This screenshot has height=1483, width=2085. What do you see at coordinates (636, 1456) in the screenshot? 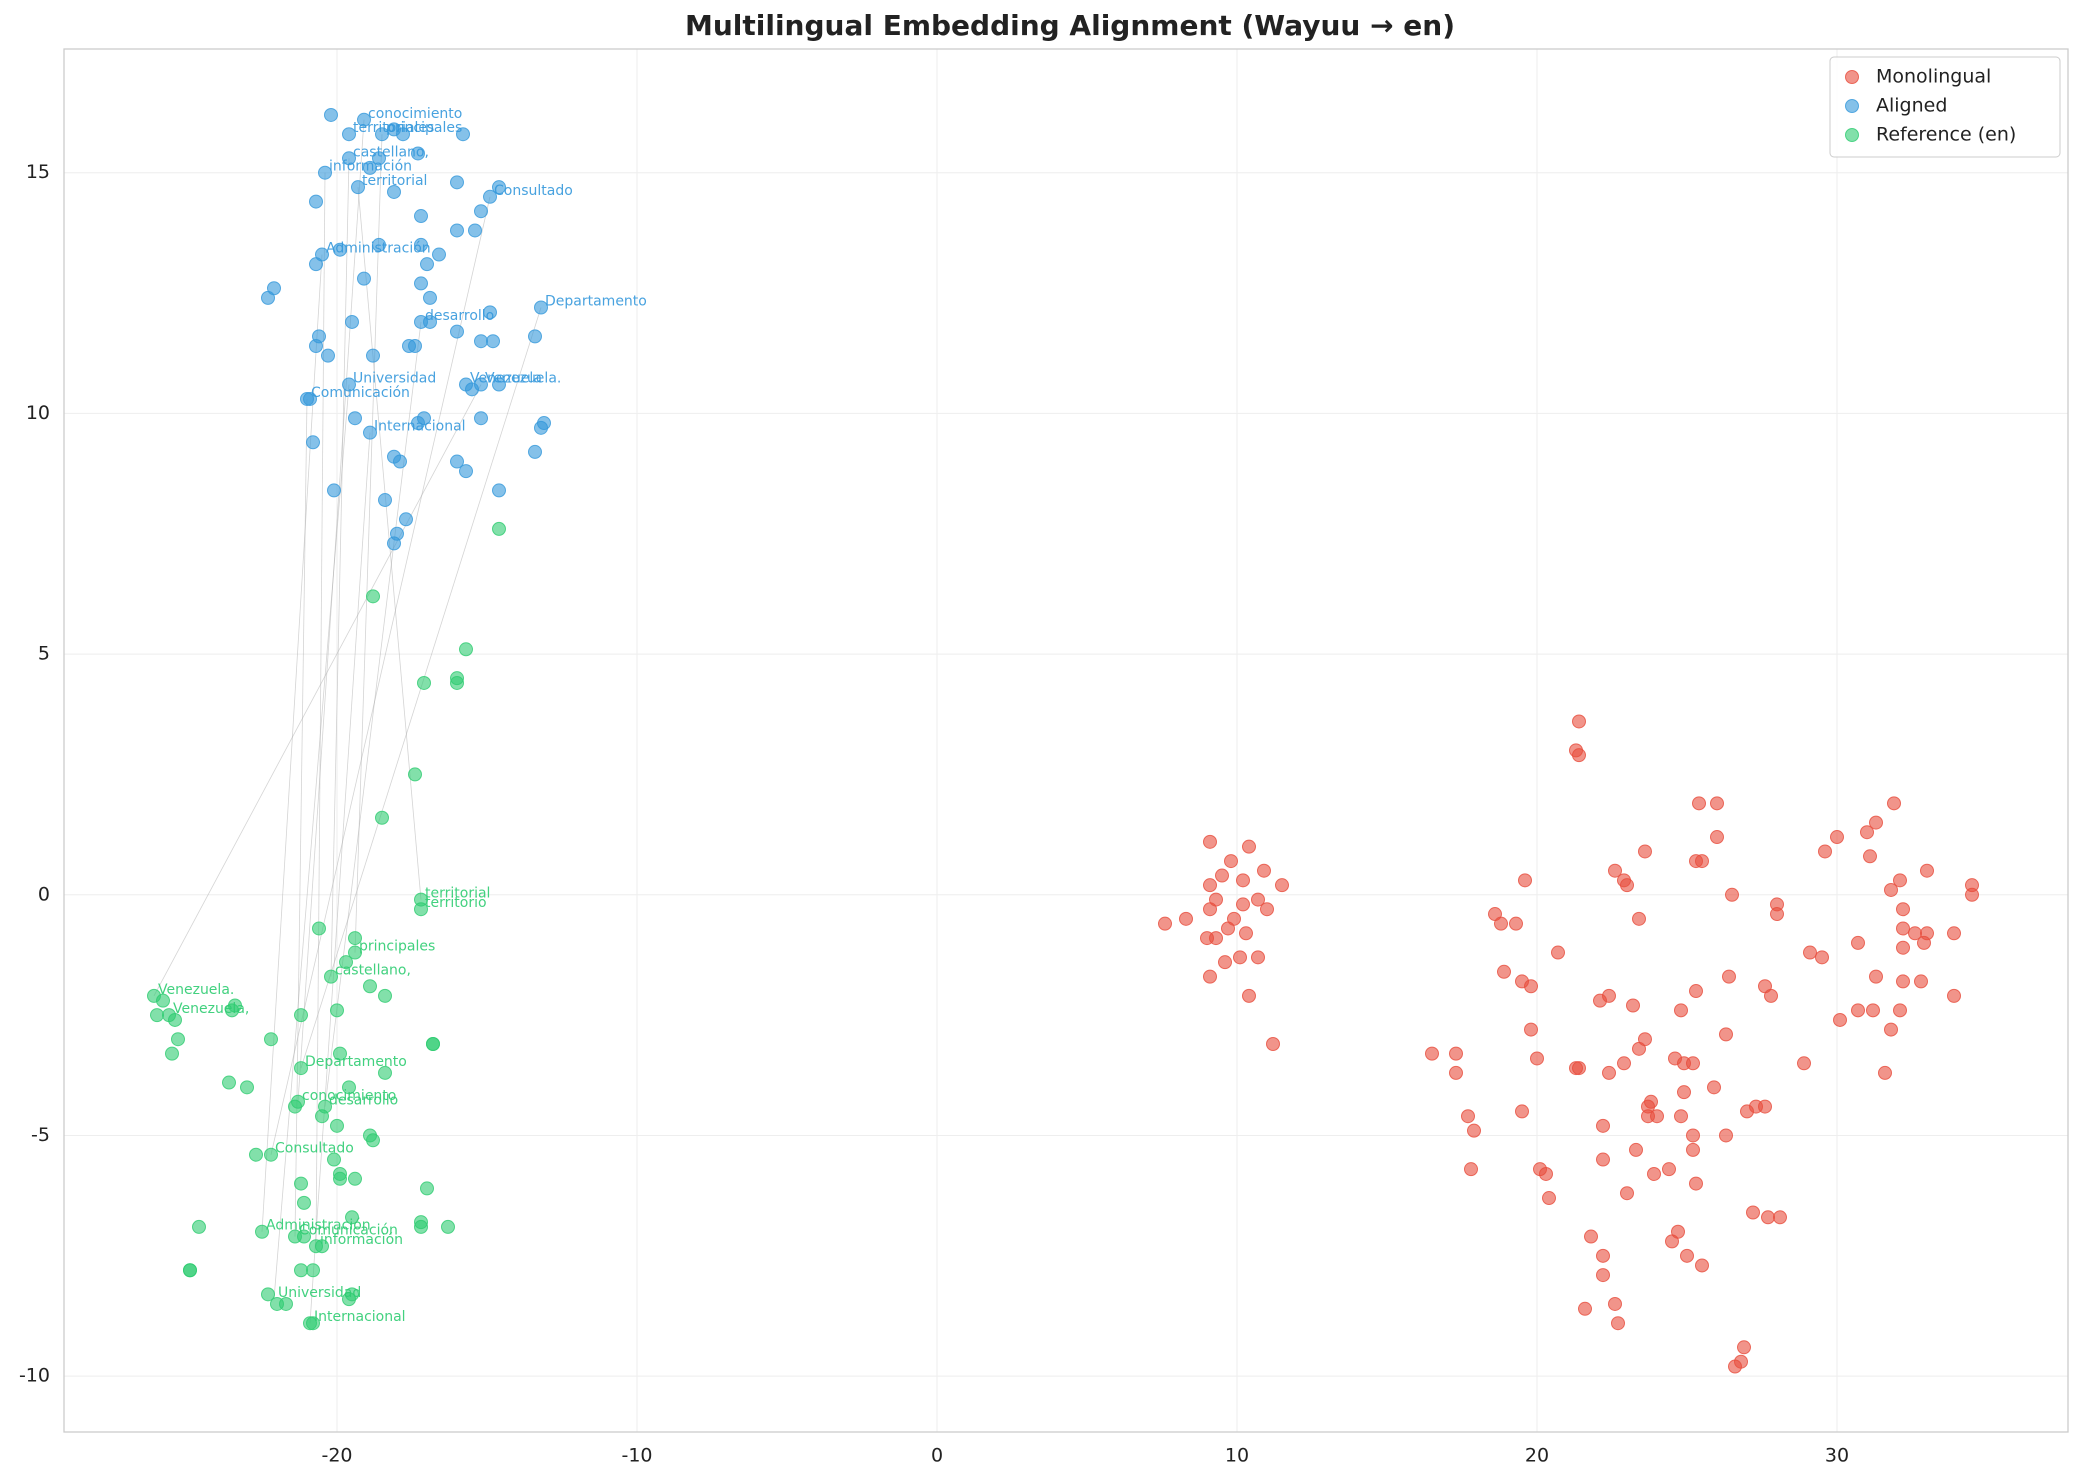
I see `x-tick-label: -10` at bounding box center [636, 1456].